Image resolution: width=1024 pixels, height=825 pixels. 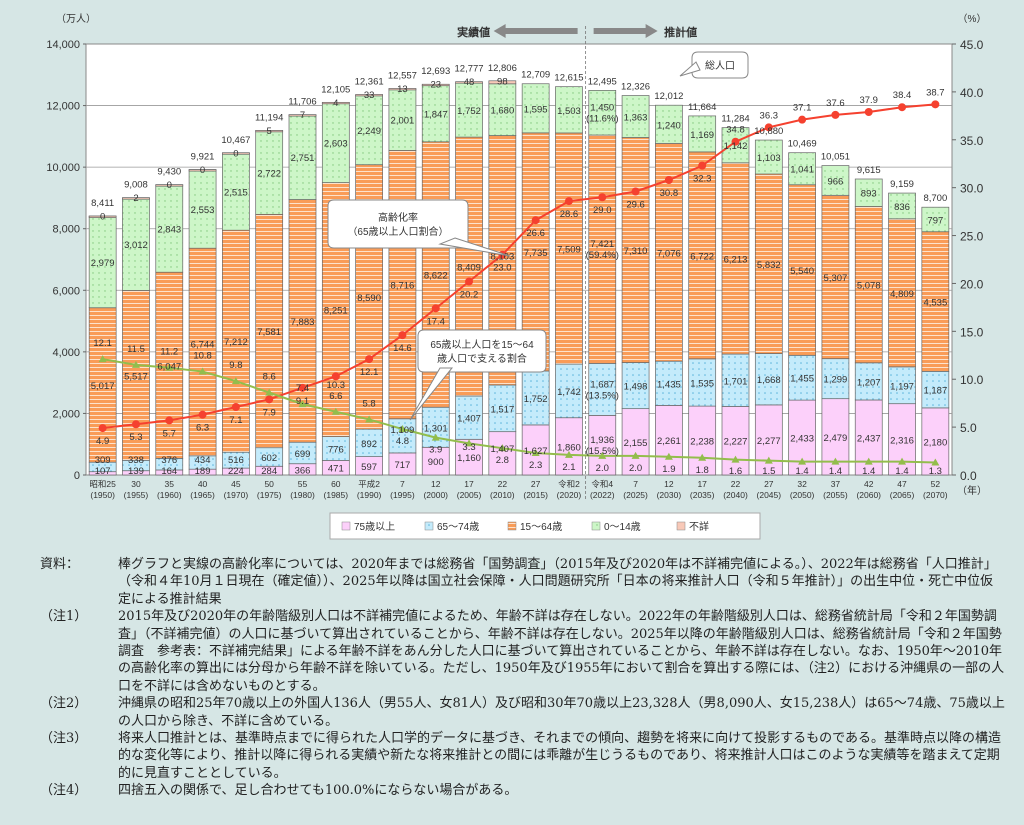 What do you see at coordinates (972, 284) in the screenshot?
I see `y-tick-right: 20.0` at bounding box center [972, 284].